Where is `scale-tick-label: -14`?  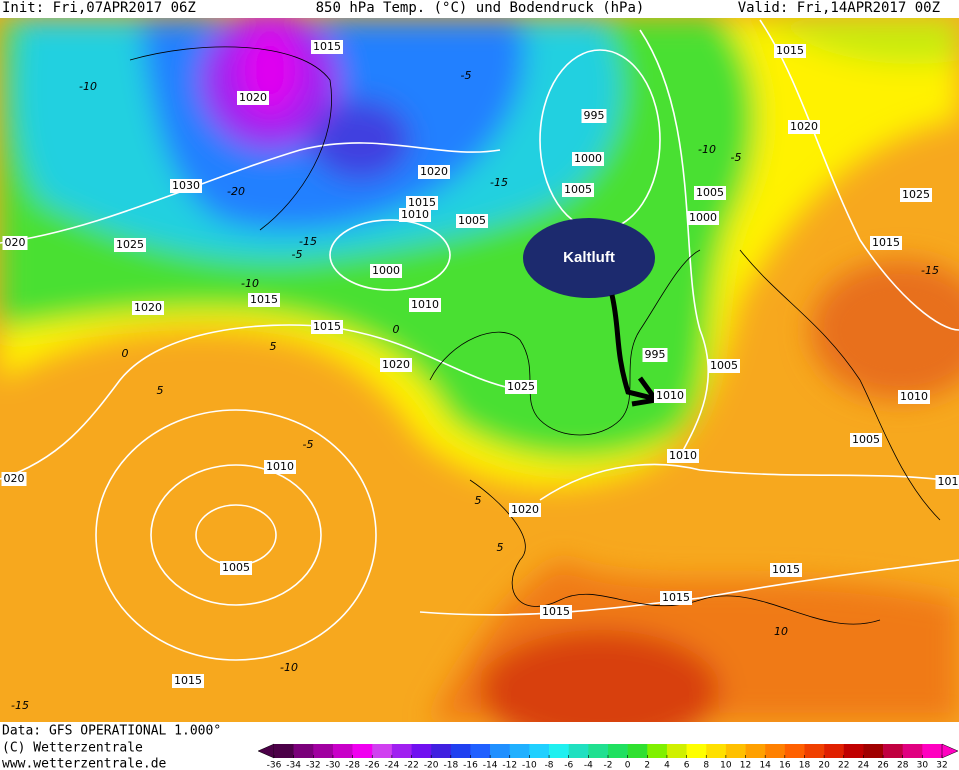 scale-tick-label: -14 is located at coordinates (490, 765).